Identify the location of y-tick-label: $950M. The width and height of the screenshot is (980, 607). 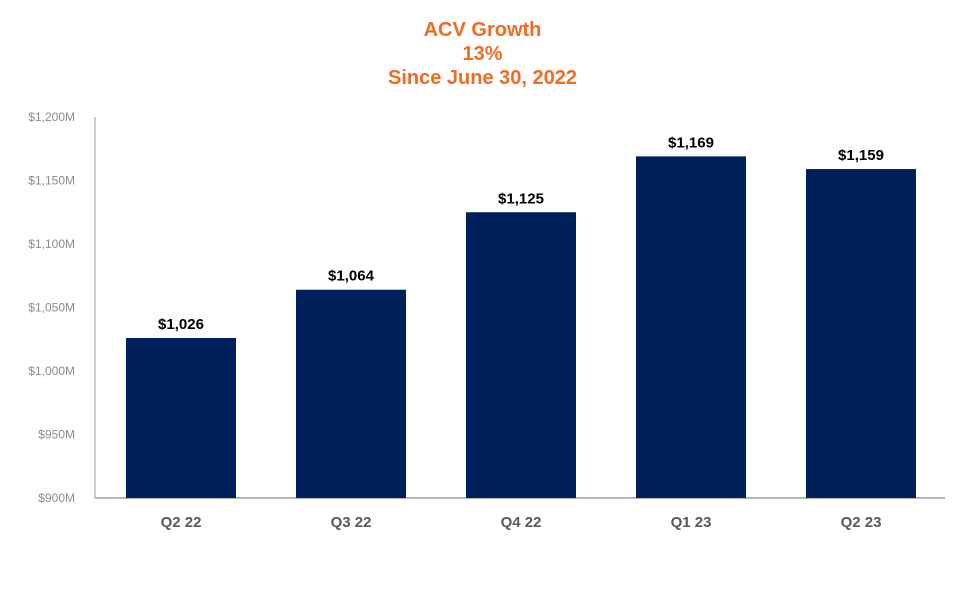
(56, 435).